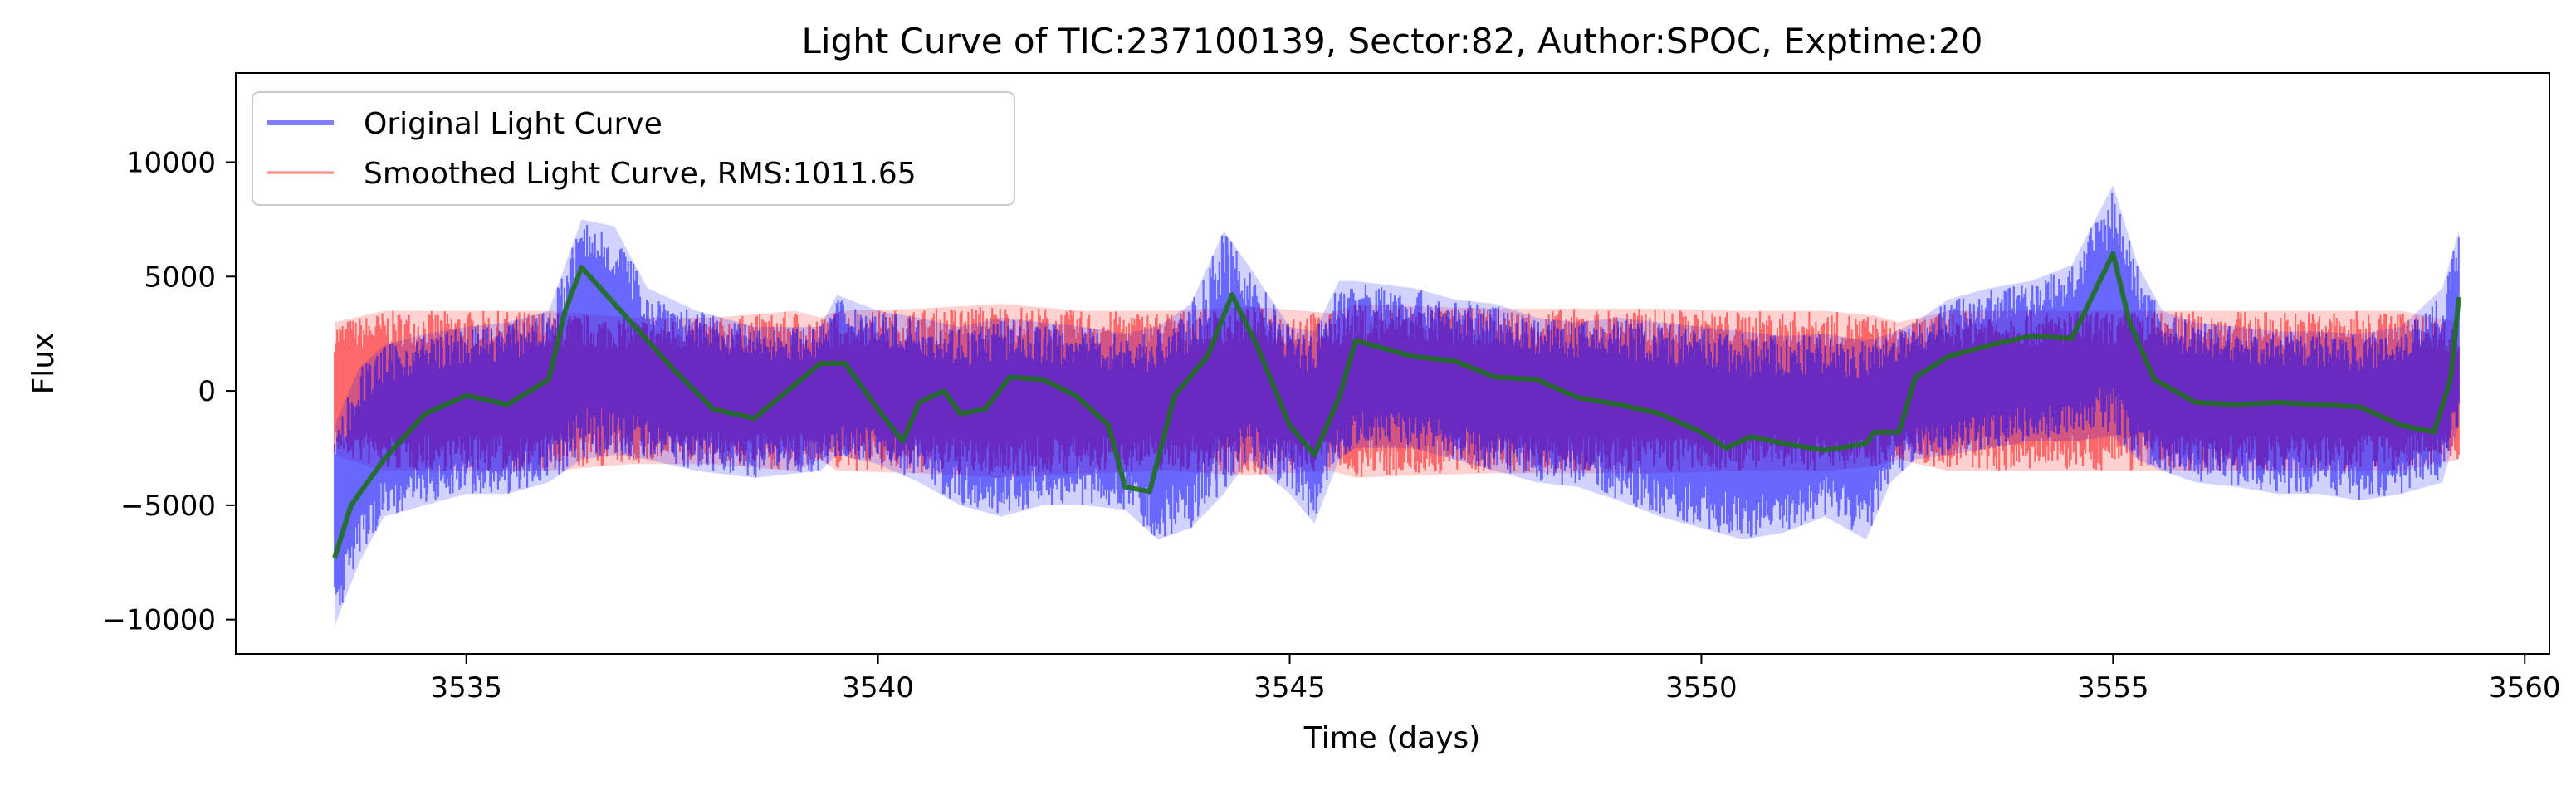 Image resolution: width=2576 pixels, height=785 pixels. I want to click on legend-label-original: Original Light Curve, so click(513, 124).